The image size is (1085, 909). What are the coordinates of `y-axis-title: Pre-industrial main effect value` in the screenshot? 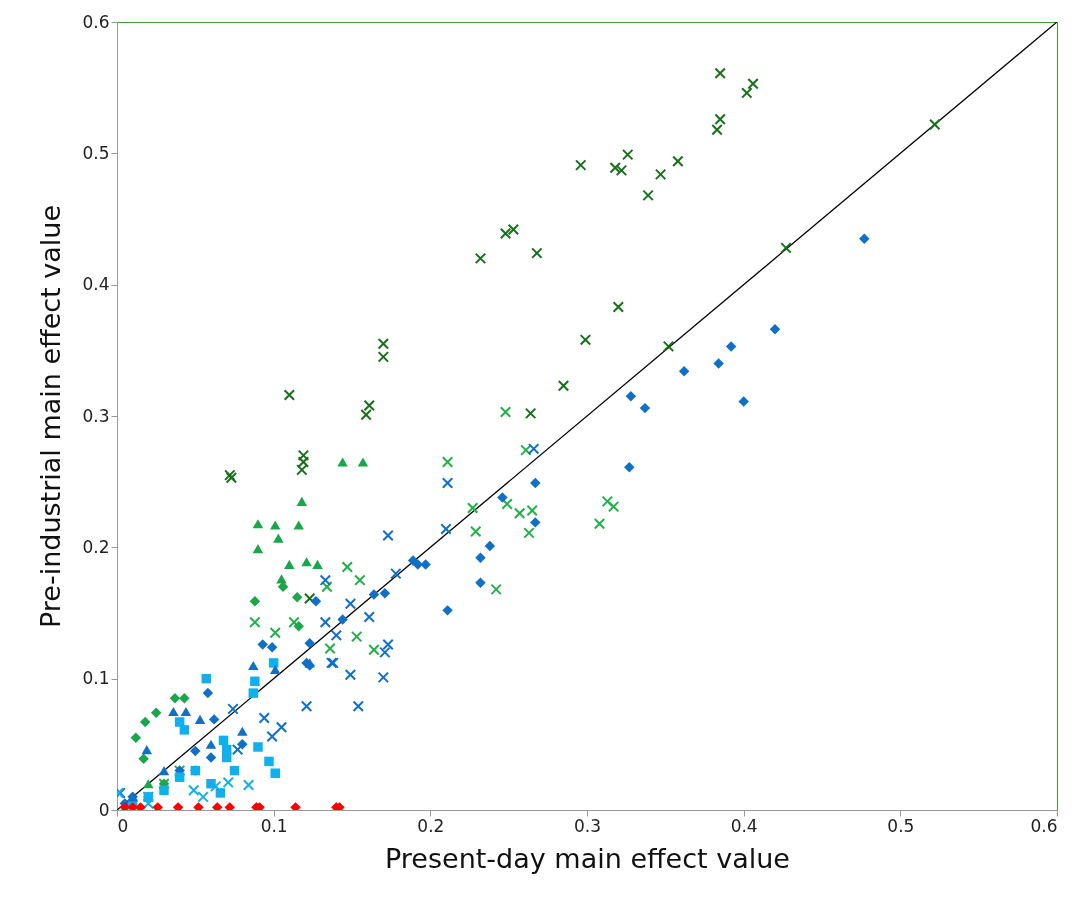 It's located at (51, 416).